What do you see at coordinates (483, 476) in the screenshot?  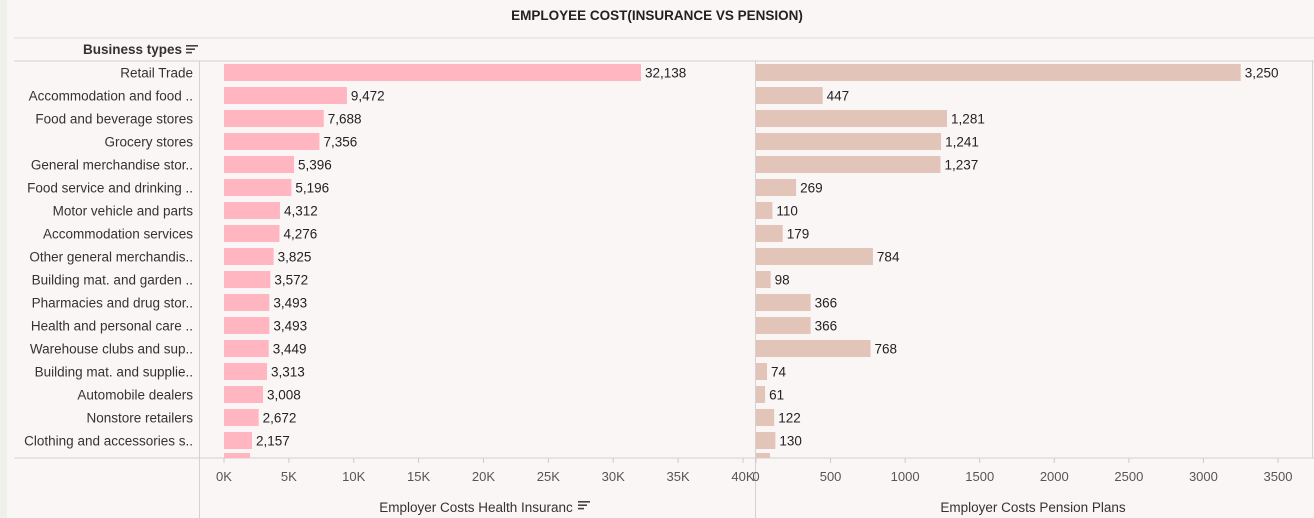 I see `insurance-tick-label: 20K` at bounding box center [483, 476].